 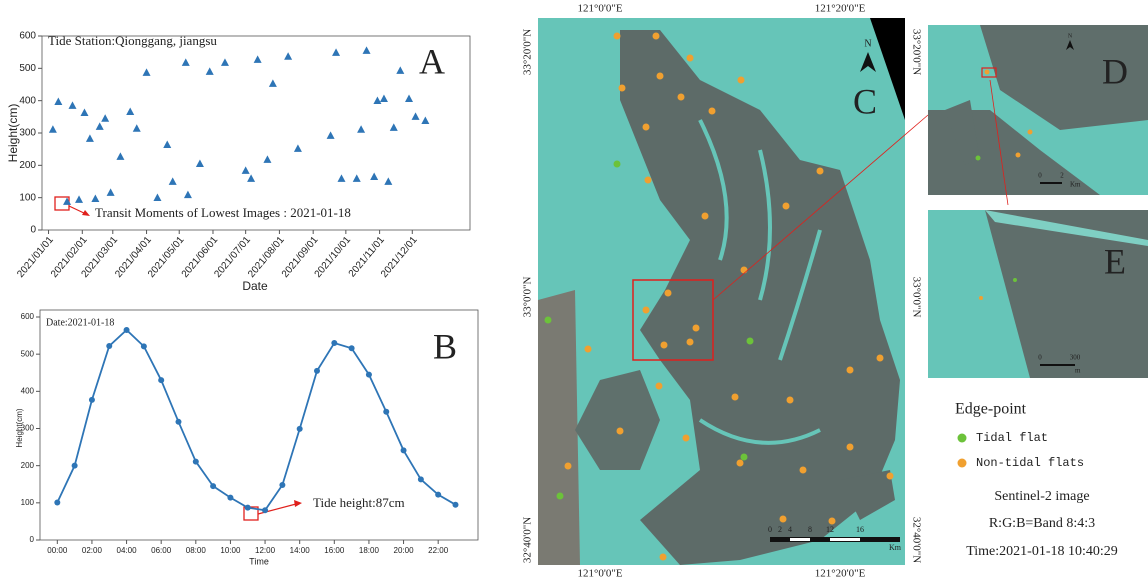 I want to click on x-tick-label: 02:00, so click(x=92, y=550).